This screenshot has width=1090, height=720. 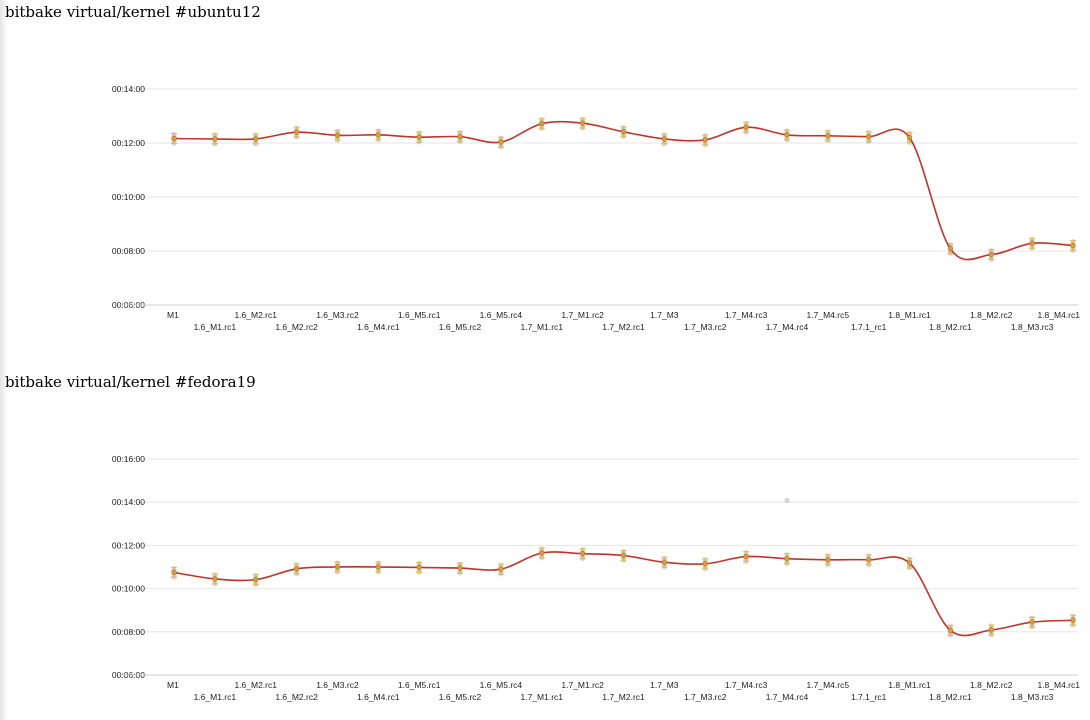 What do you see at coordinates (173, 685) in the screenshot?
I see `x-tick-label: M1` at bounding box center [173, 685].